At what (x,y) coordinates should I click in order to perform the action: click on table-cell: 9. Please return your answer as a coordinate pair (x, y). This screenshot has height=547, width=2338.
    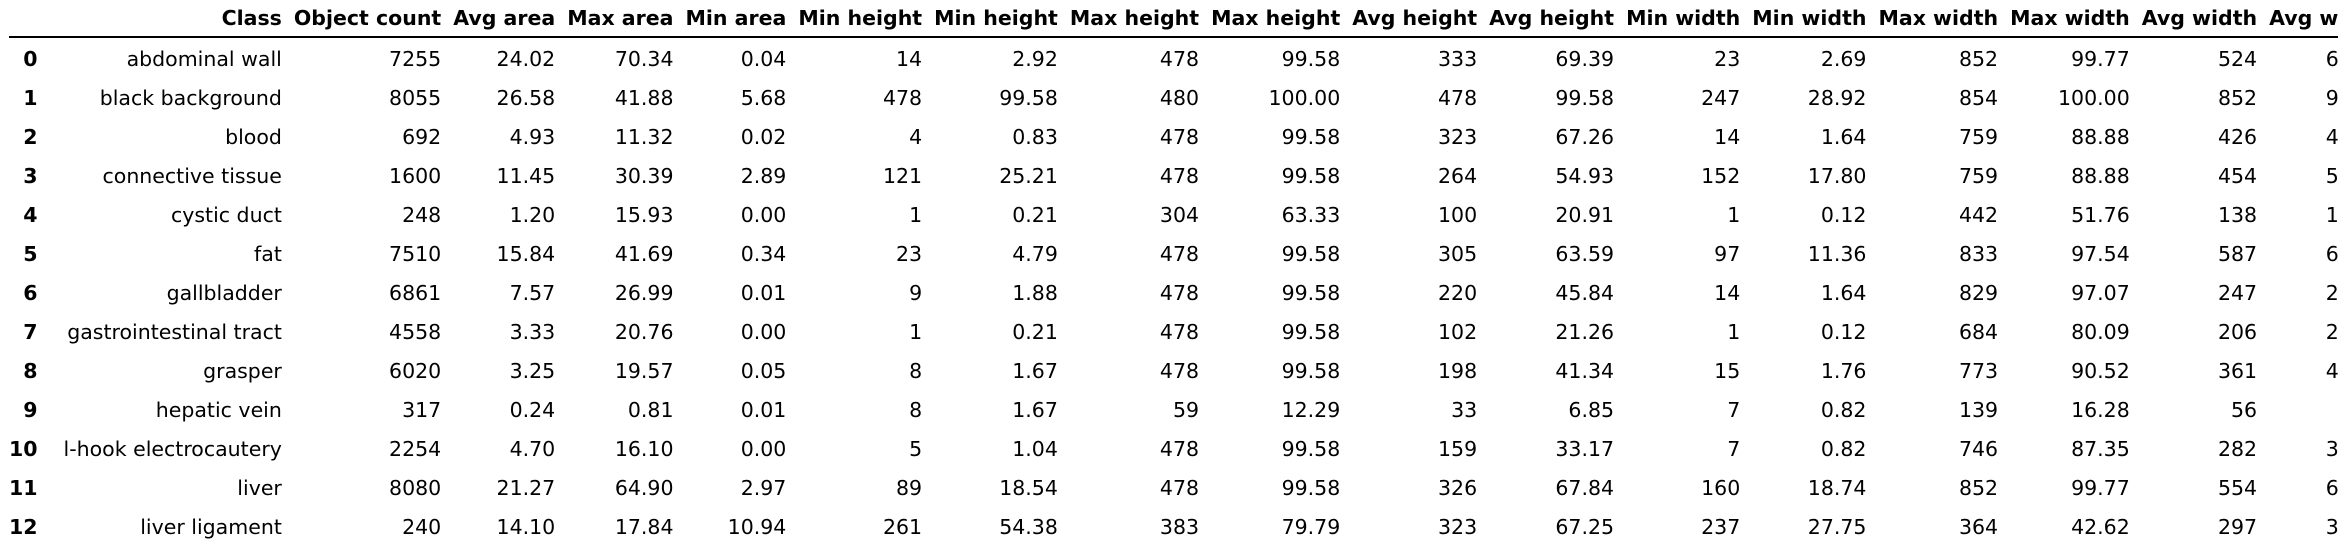
    Looking at the image, I should click on (916, 293).